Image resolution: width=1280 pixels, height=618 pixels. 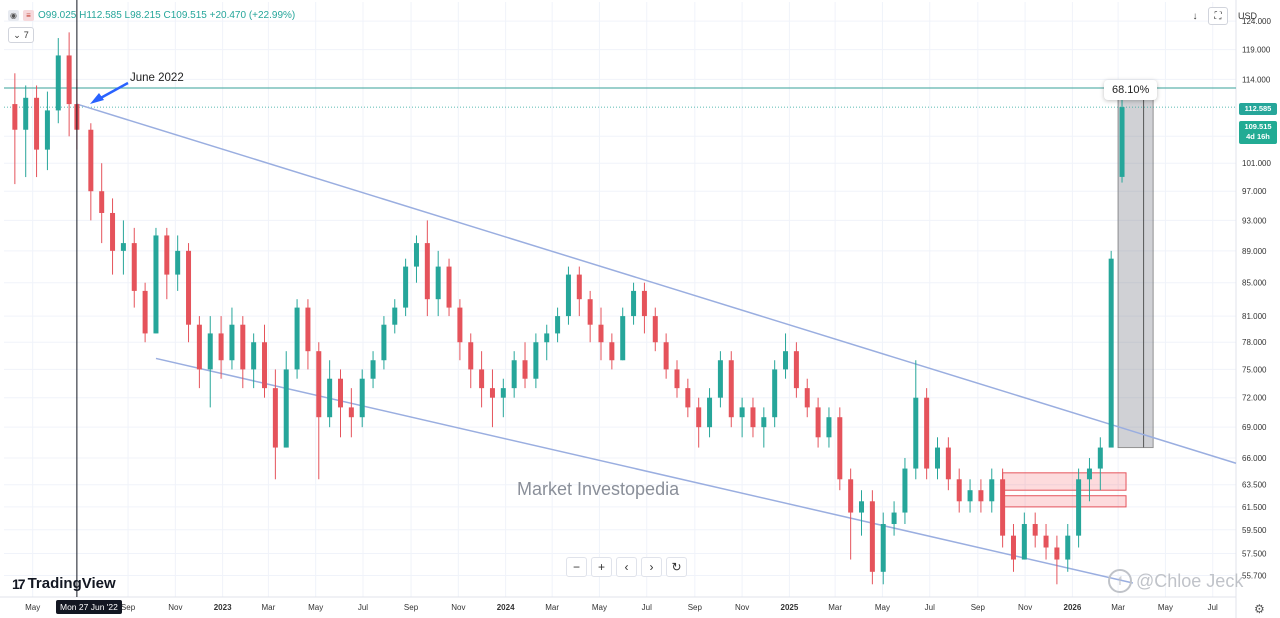 What do you see at coordinates (576, 567) in the screenshot?
I see `zoom-out-button: −` at bounding box center [576, 567].